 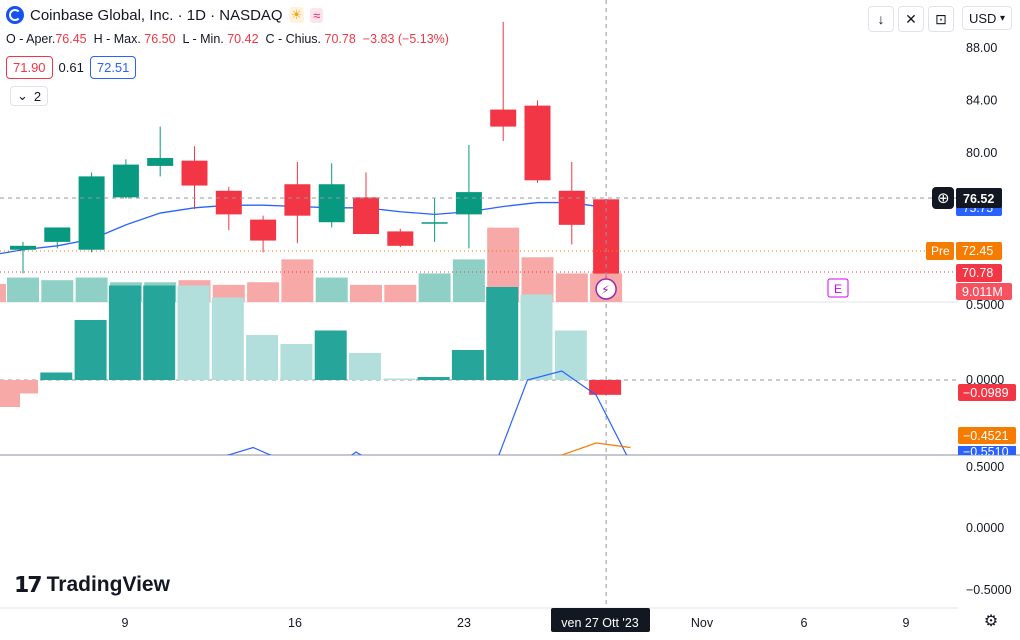 I want to click on earnings-marker-text: E, so click(x=838, y=289).